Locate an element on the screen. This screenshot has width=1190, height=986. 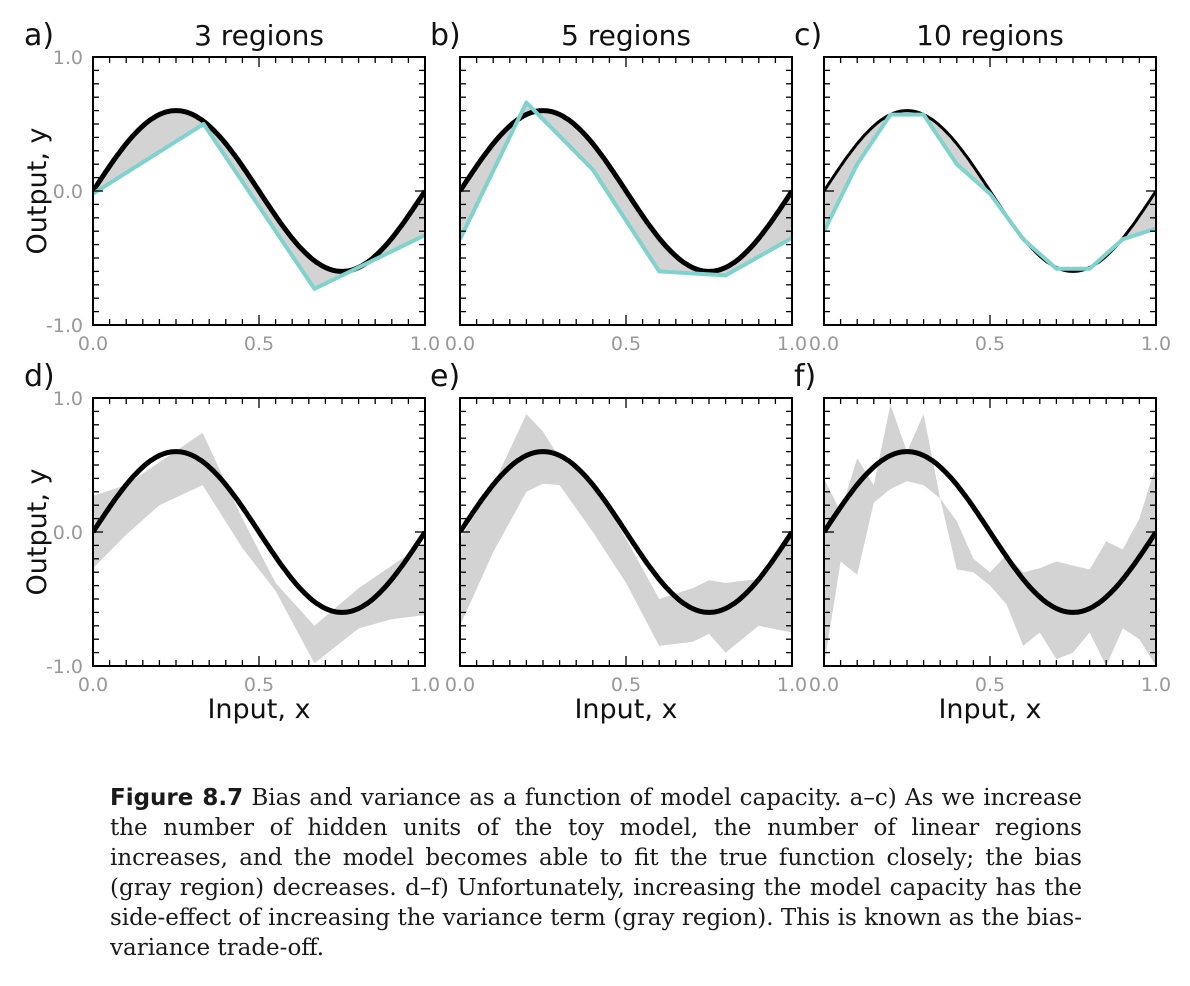
panel-c: 0.0 0.5 1.0 c) 10 regions is located at coordinates (982, 186).